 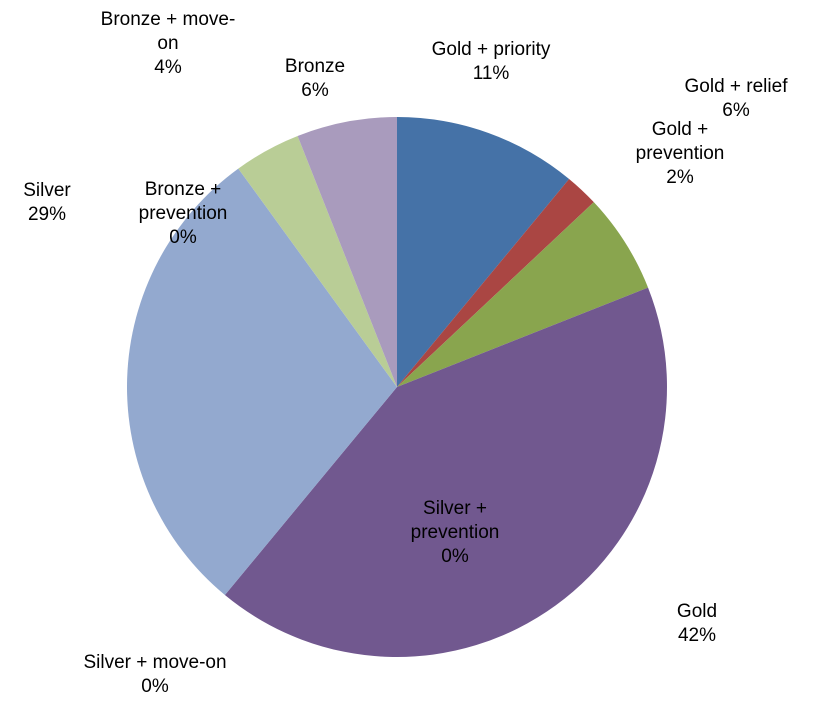 What do you see at coordinates (697, 611) in the screenshot?
I see `data-label-name: Gold` at bounding box center [697, 611].